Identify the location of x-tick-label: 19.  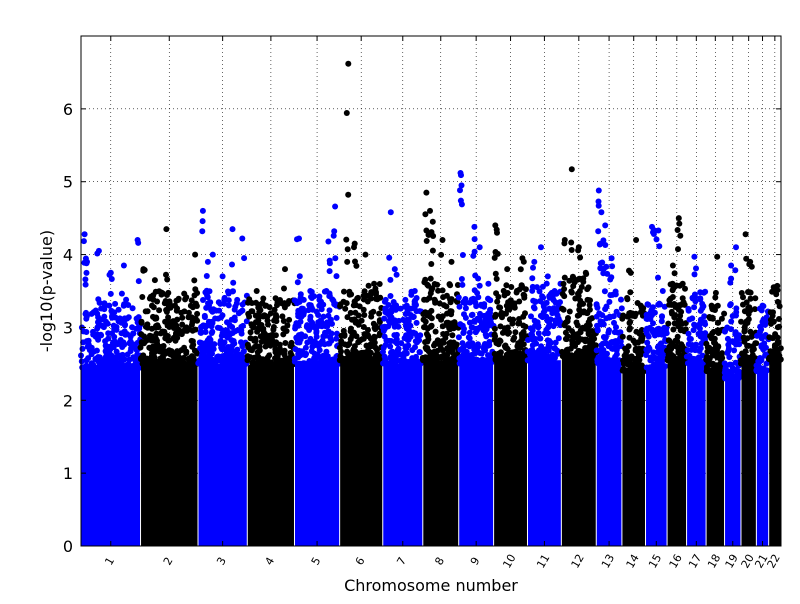
(732, 561).